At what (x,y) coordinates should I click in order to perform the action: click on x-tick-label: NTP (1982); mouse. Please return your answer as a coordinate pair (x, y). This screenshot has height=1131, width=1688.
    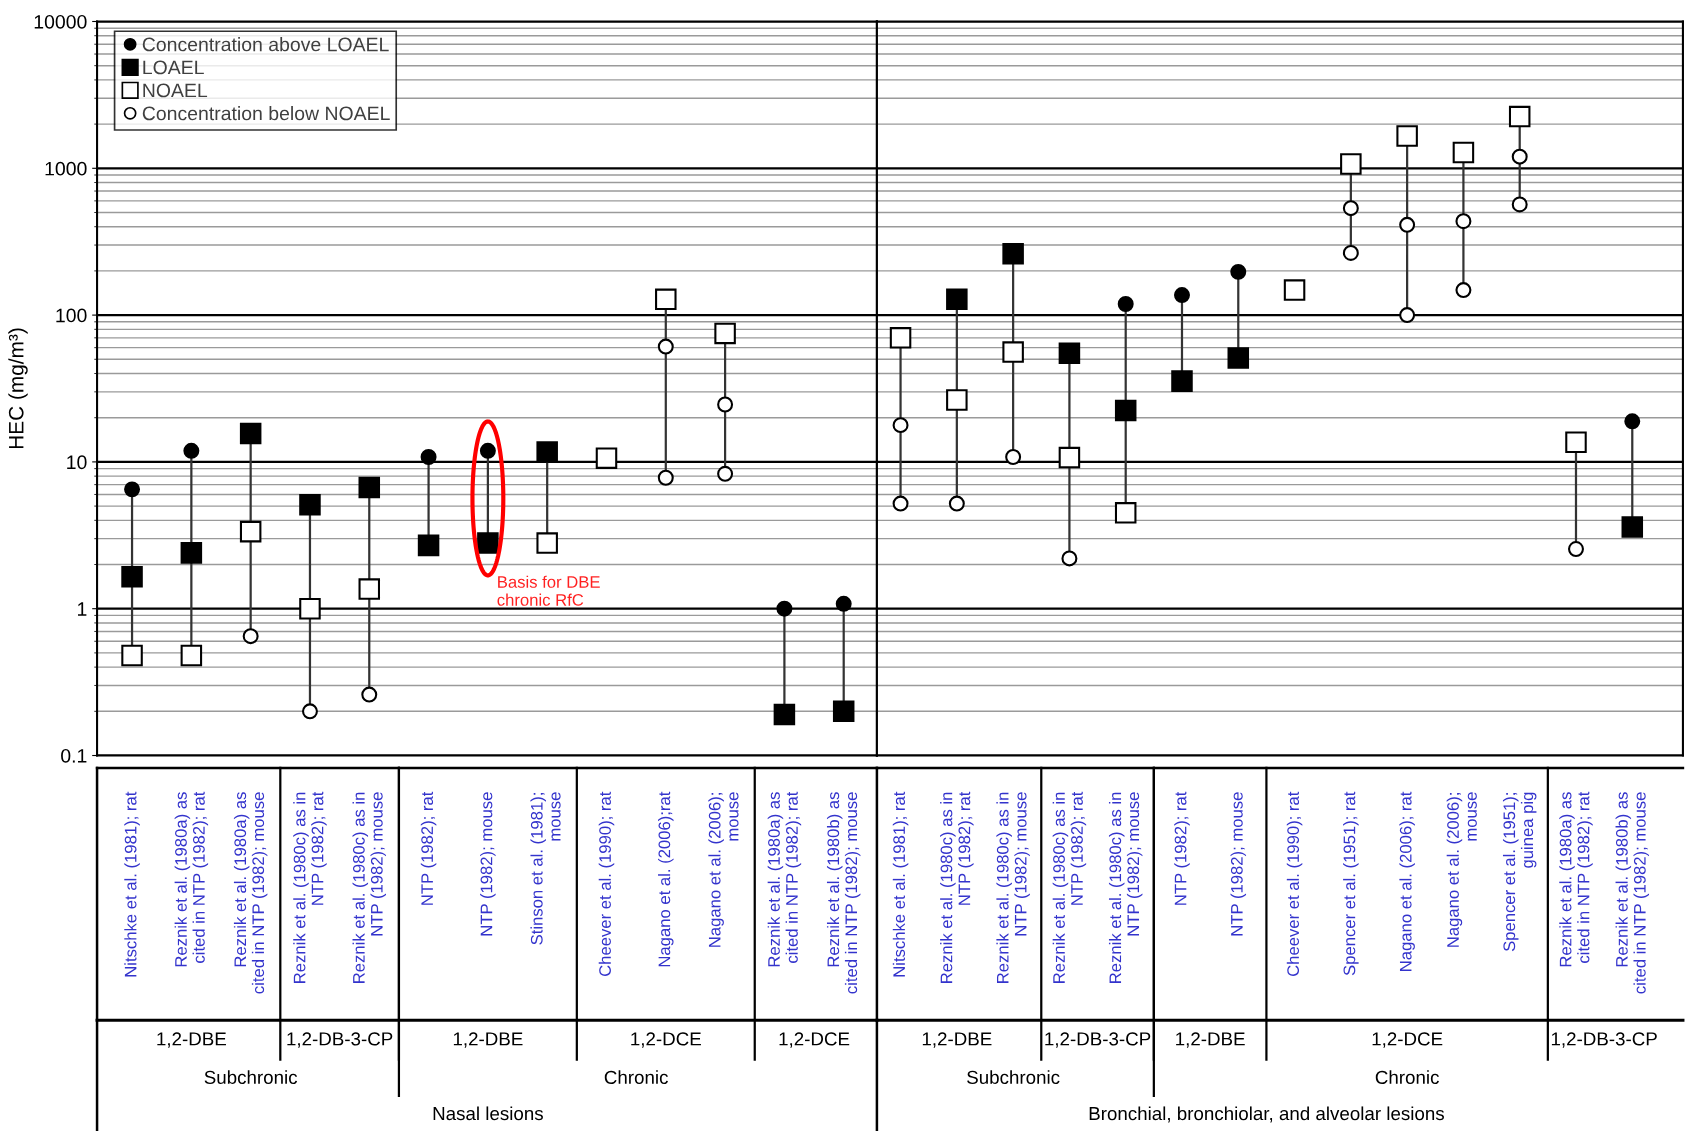
    Looking at the image, I should click on (1238, 864).